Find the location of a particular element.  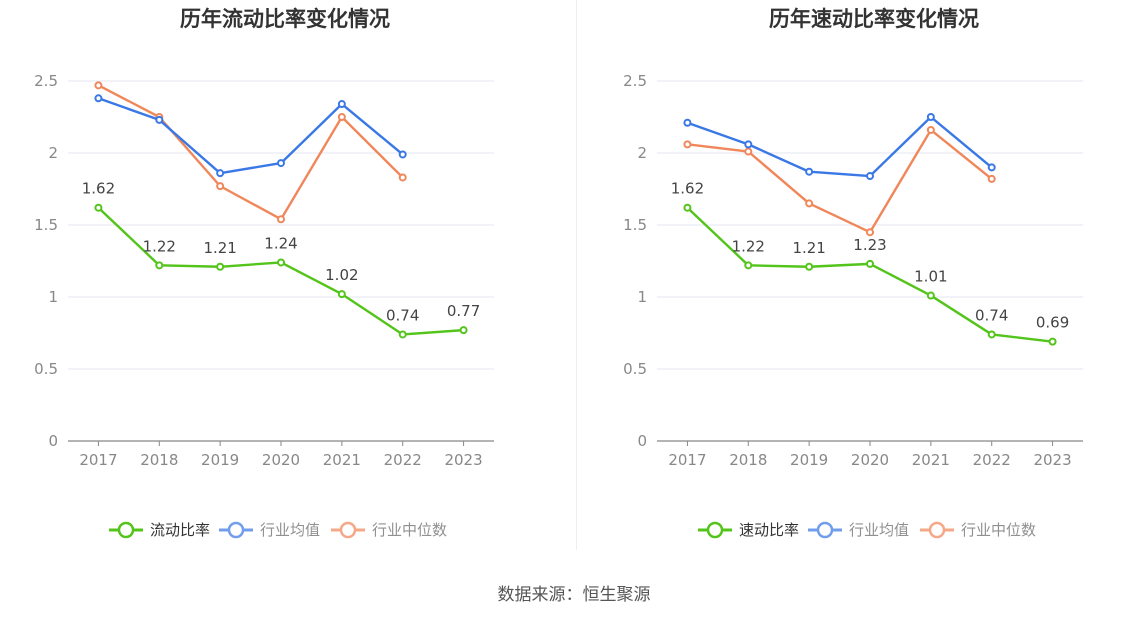

data-label: 0.69 is located at coordinates (1052, 323).